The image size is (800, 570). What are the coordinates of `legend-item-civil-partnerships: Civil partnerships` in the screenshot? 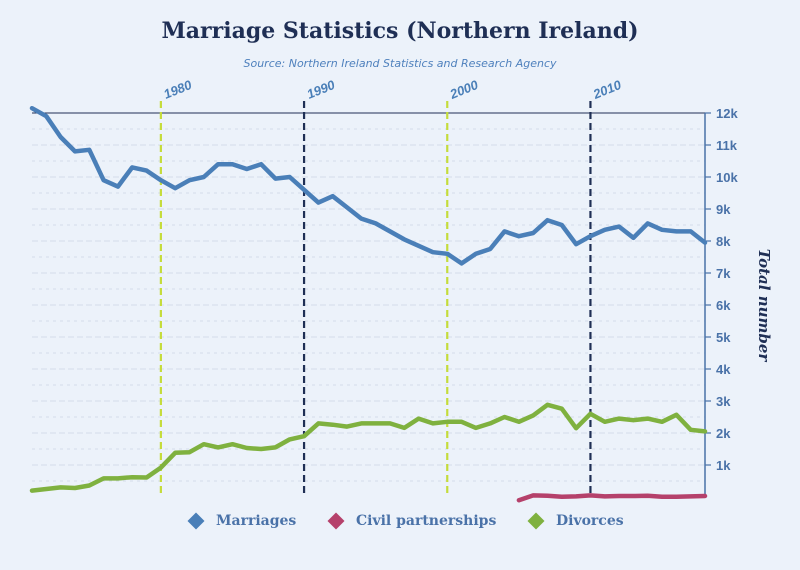 It's located at (411, 521).